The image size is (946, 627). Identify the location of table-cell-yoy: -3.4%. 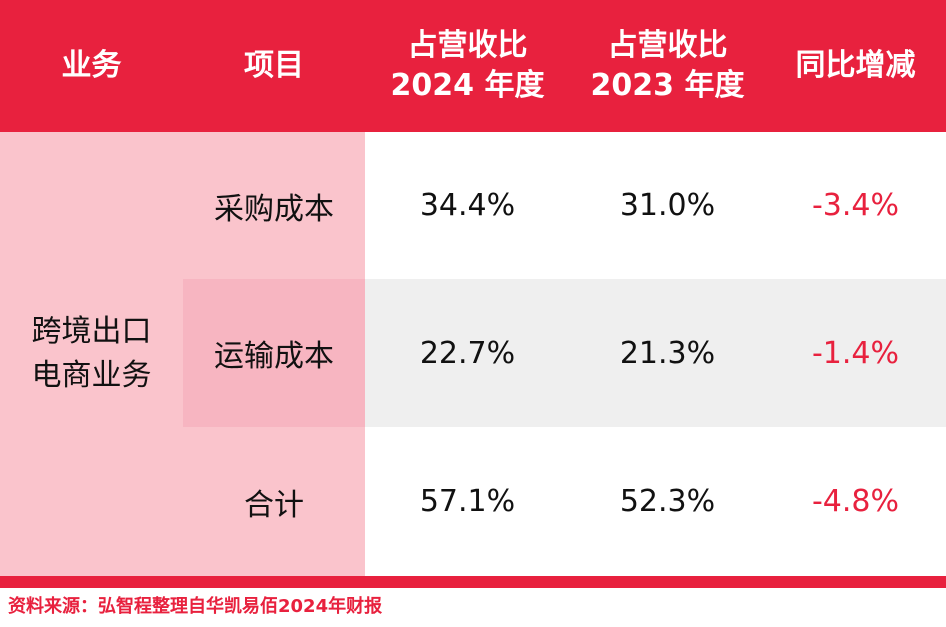
(855, 205).